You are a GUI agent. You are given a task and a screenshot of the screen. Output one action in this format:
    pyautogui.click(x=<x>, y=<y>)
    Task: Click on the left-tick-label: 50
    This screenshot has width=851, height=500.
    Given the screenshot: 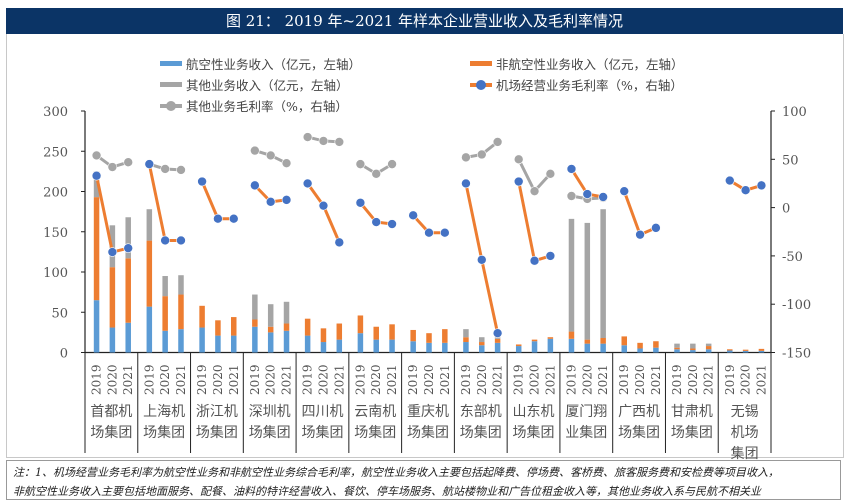 What is the action you would take?
    pyautogui.click(x=59, y=313)
    